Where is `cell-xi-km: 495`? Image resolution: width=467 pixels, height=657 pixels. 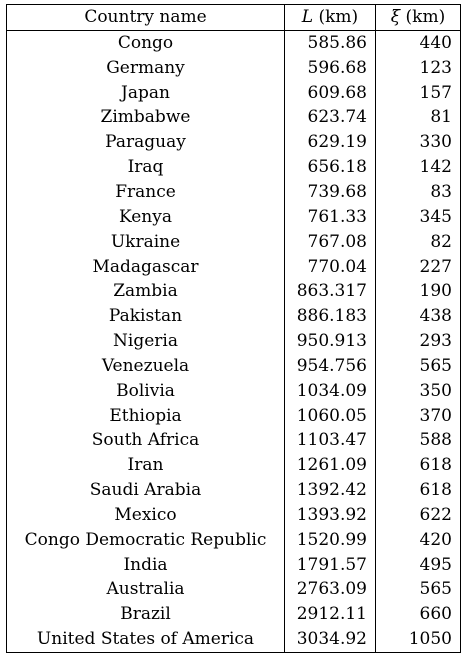
cell-xi-km: 495 is located at coordinates (418, 565).